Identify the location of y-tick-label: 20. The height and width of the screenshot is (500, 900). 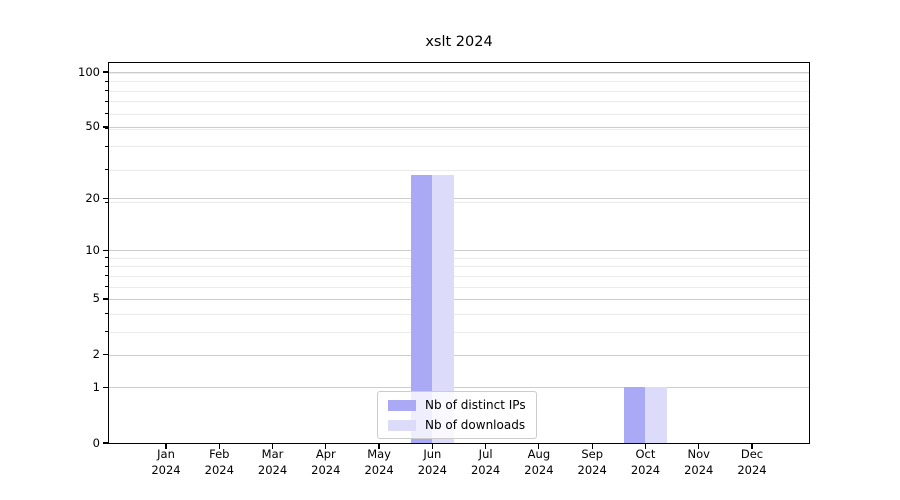
(92, 197).